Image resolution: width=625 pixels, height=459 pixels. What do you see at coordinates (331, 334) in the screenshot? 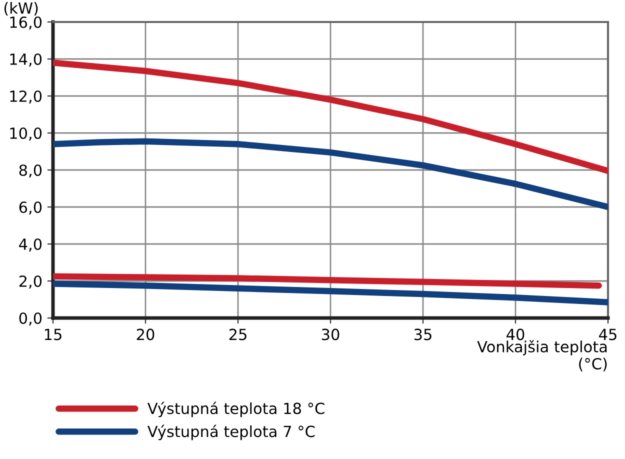
I see `x-tick-label: 30` at bounding box center [331, 334].